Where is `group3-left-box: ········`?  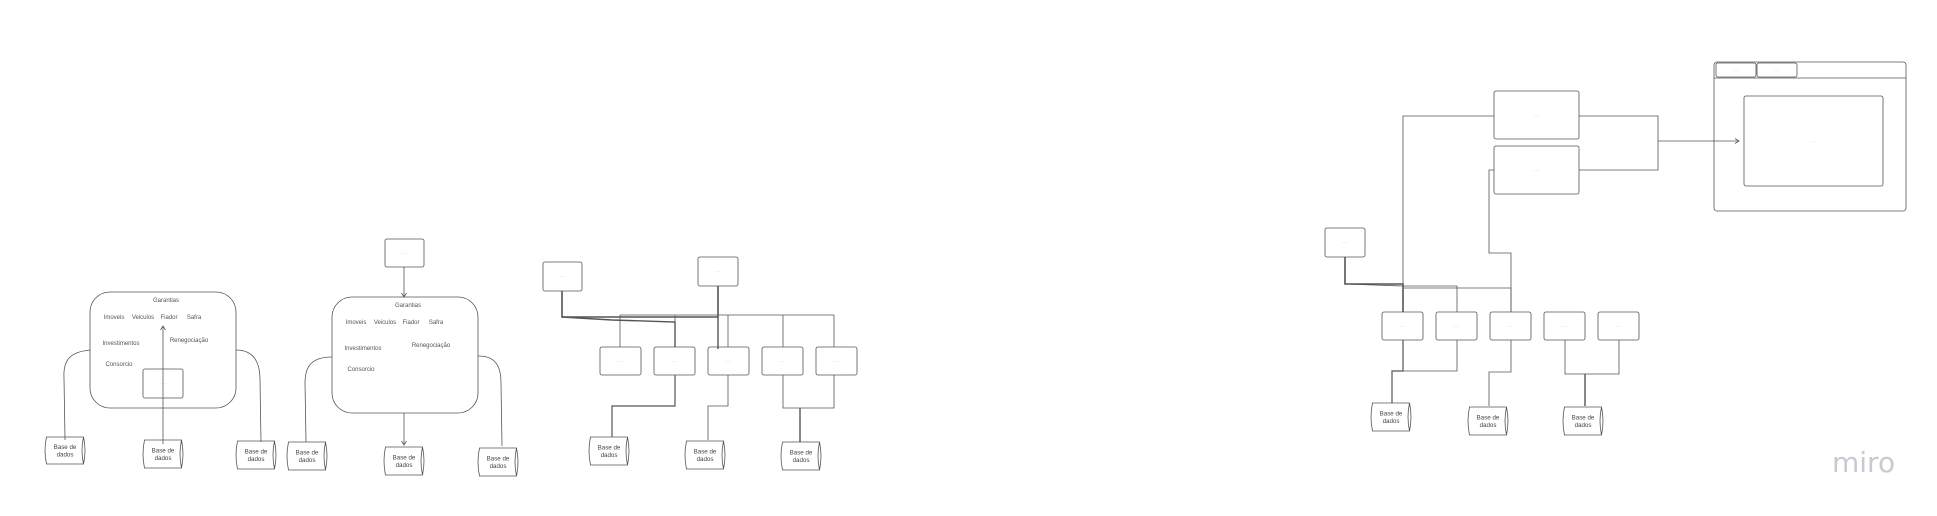
group3-left-box: ········ is located at coordinates (562, 276).